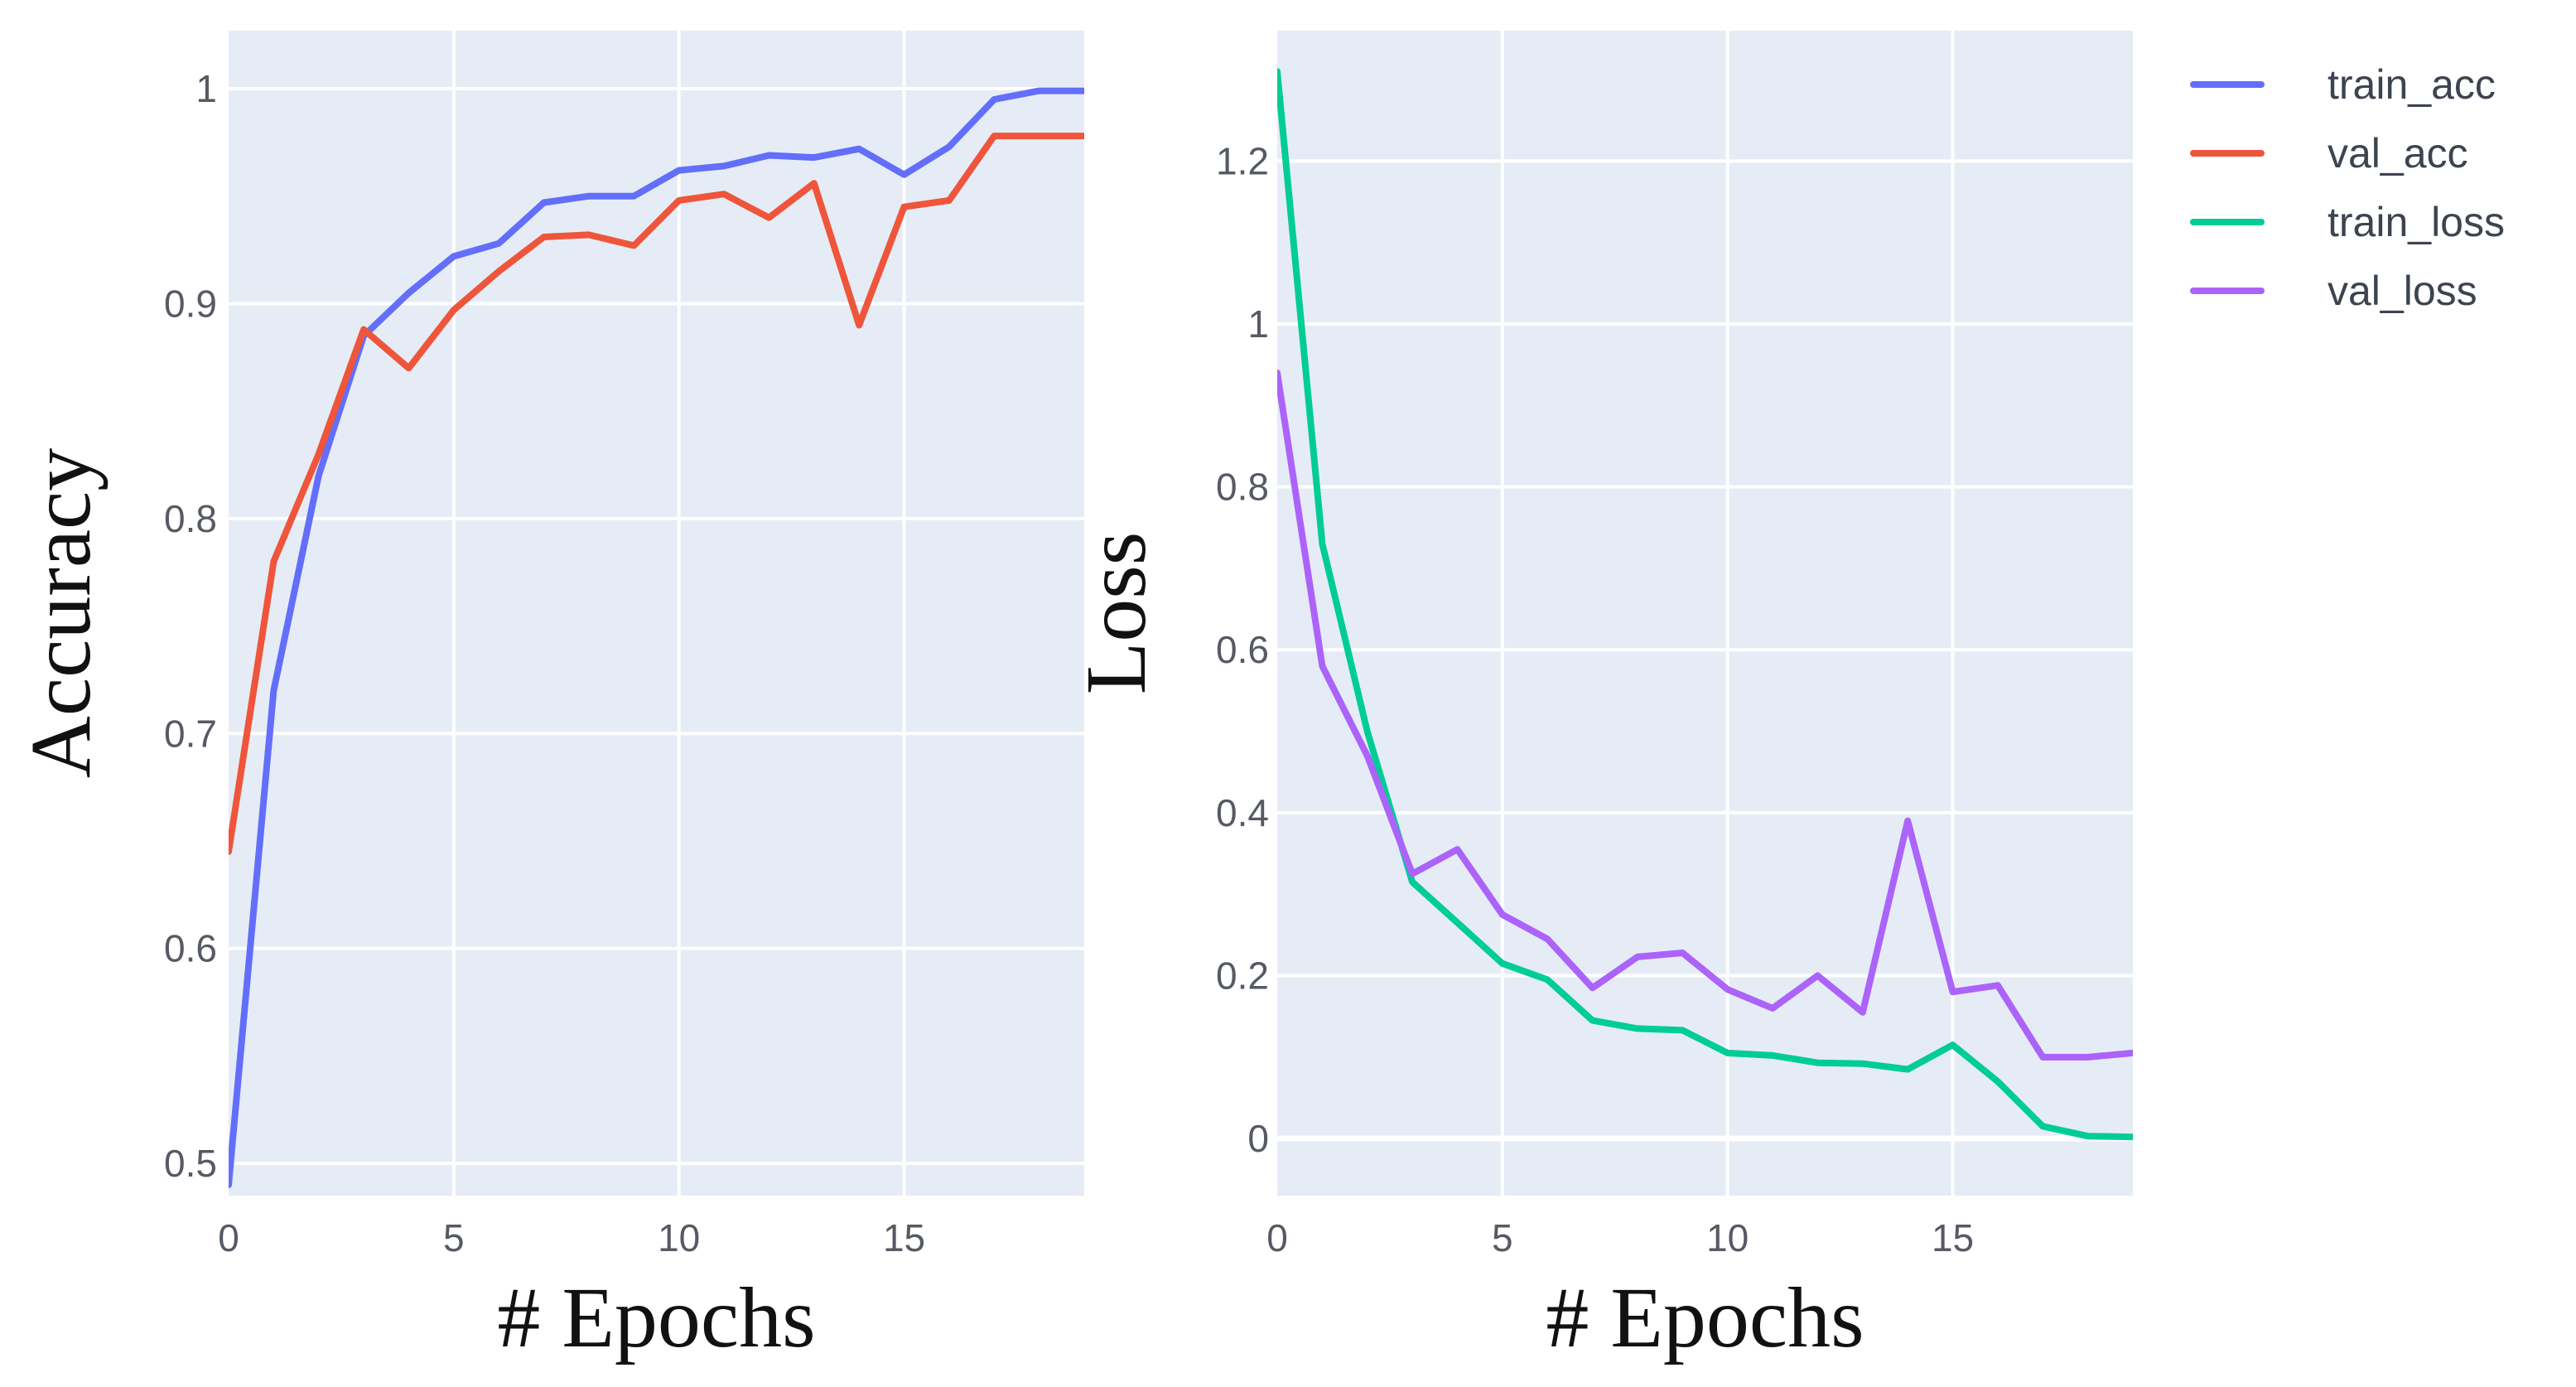 This screenshot has width=2576, height=1387. What do you see at coordinates (1953, 1237) in the screenshot?
I see `loss-xtick-label: 15` at bounding box center [1953, 1237].